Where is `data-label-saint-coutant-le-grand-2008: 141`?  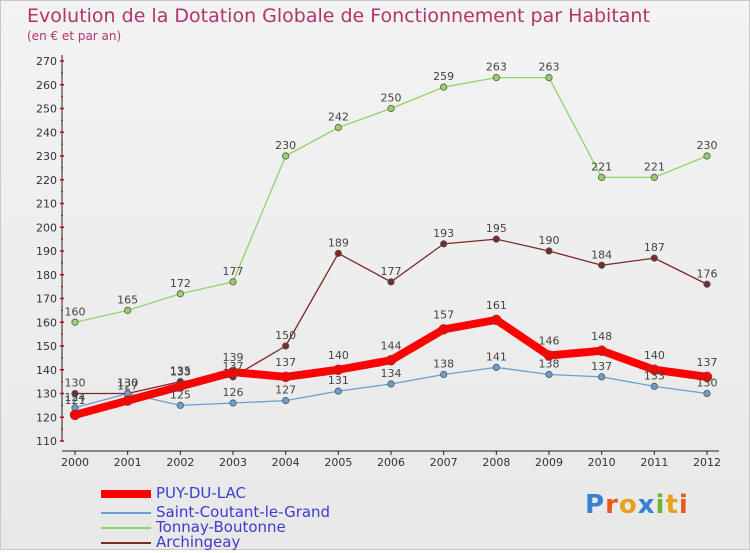 data-label-saint-coutant-le-grand-2008: 141 is located at coordinates (496, 356).